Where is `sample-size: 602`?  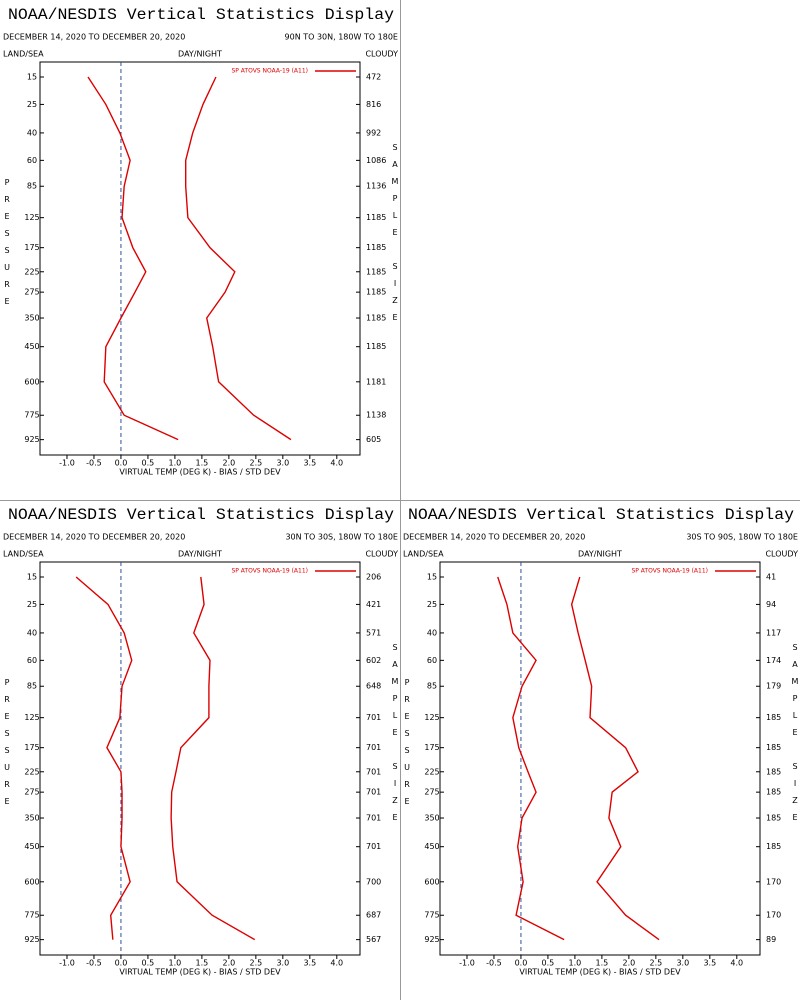 sample-size: 602 is located at coordinates (373, 660).